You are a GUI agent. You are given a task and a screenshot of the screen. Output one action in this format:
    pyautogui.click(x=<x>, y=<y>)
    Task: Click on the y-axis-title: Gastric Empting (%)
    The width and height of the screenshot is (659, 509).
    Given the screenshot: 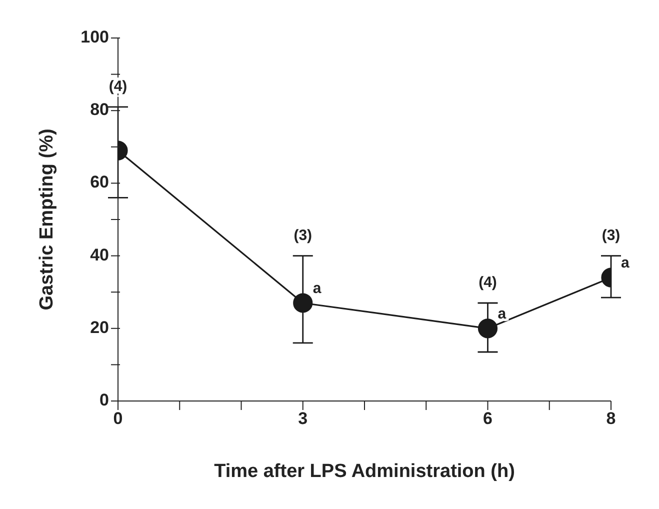 What is the action you would take?
    pyautogui.click(x=47, y=219)
    